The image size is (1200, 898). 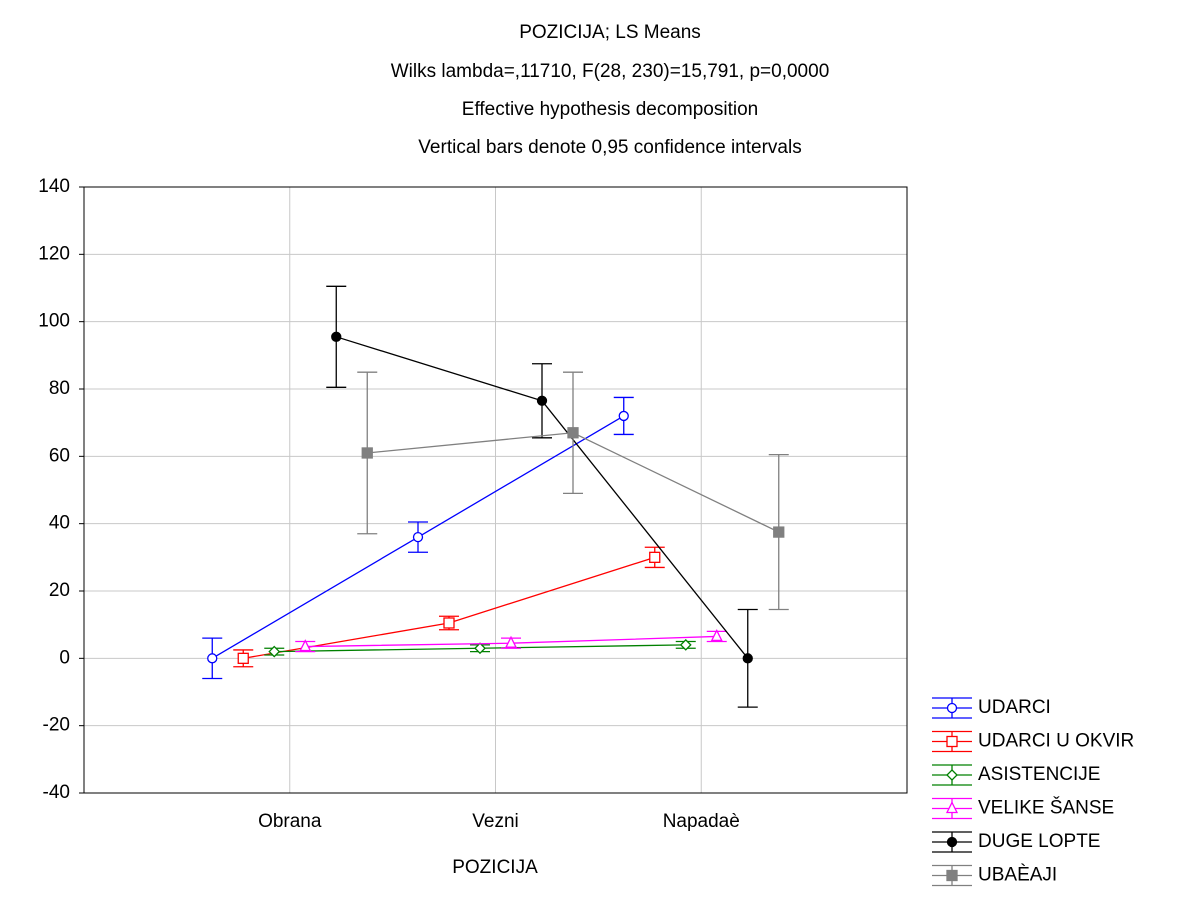 I want to click on legend-label: UBAÈAJI, so click(x=1017, y=875).